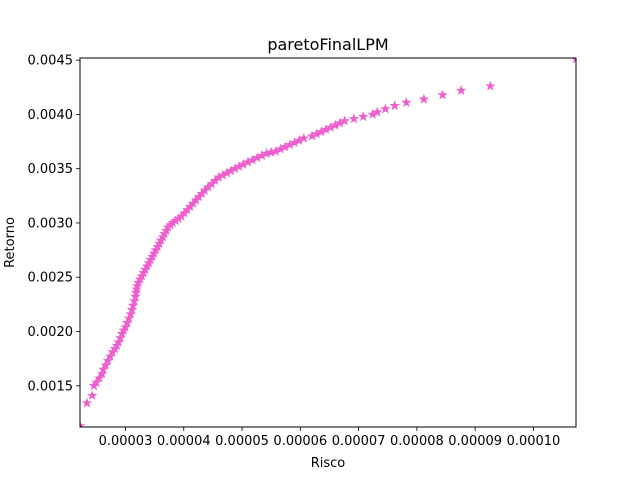  What do you see at coordinates (300, 441) in the screenshot?
I see `x-tick-label: 0.00006` at bounding box center [300, 441].